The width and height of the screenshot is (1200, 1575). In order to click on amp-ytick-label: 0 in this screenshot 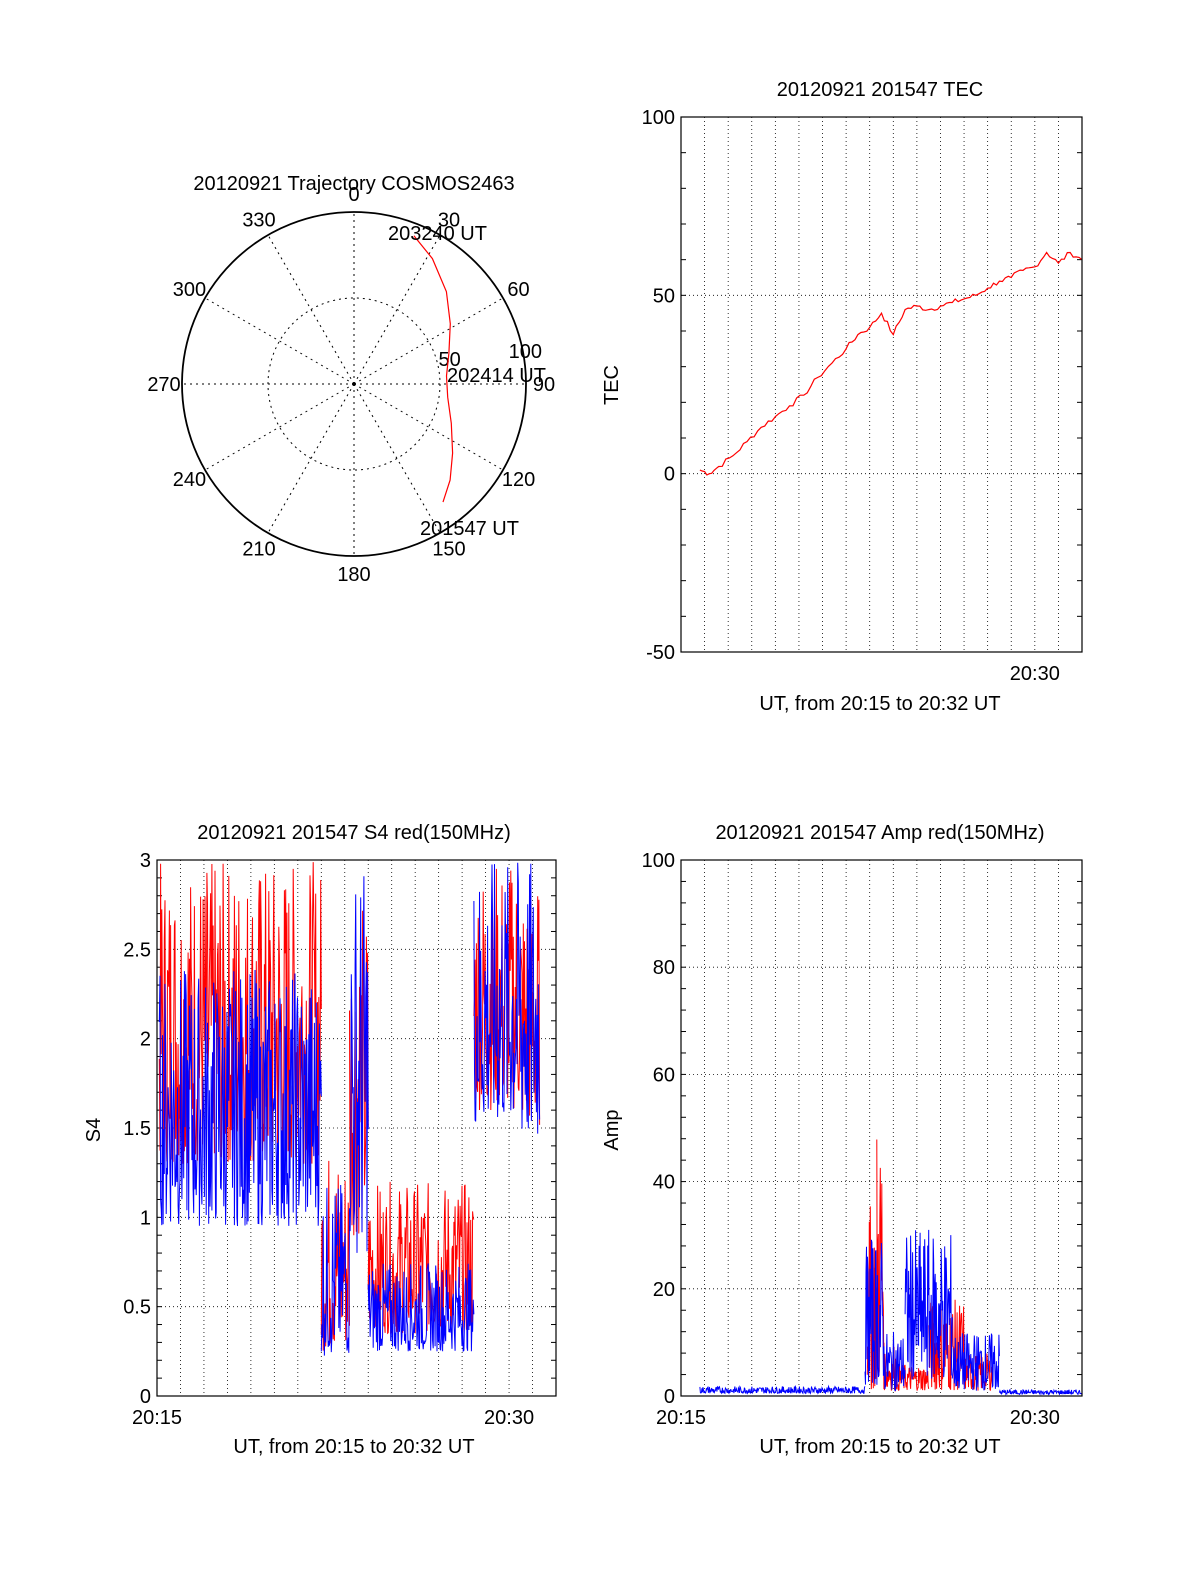, I will do `click(669, 1397)`.